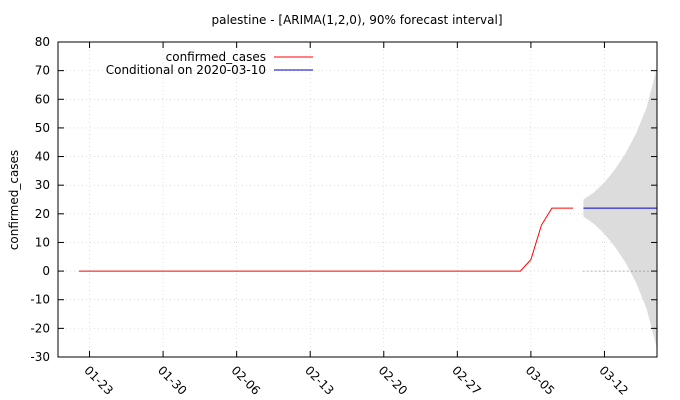 Image resolution: width=680 pixels, height=400 pixels. I want to click on legend-label: confirmed_cases, so click(216, 57).